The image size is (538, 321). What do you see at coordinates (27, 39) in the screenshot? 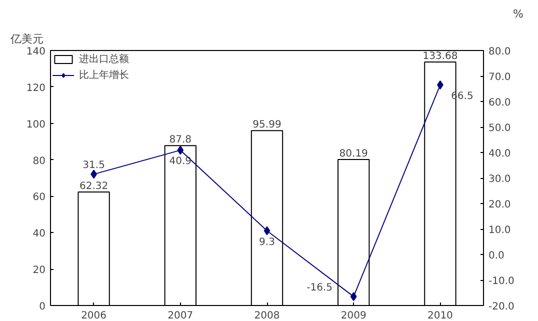
I see `y-axis-title: 亿美元` at bounding box center [27, 39].